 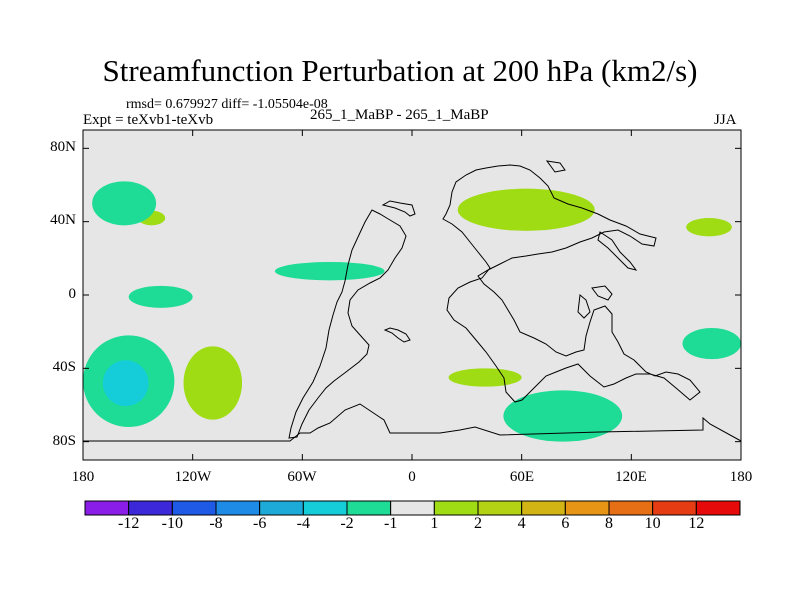 What do you see at coordinates (128, 523) in the screenshot?
I see `colorbar-label: -12` at bounding box center [128, 523].